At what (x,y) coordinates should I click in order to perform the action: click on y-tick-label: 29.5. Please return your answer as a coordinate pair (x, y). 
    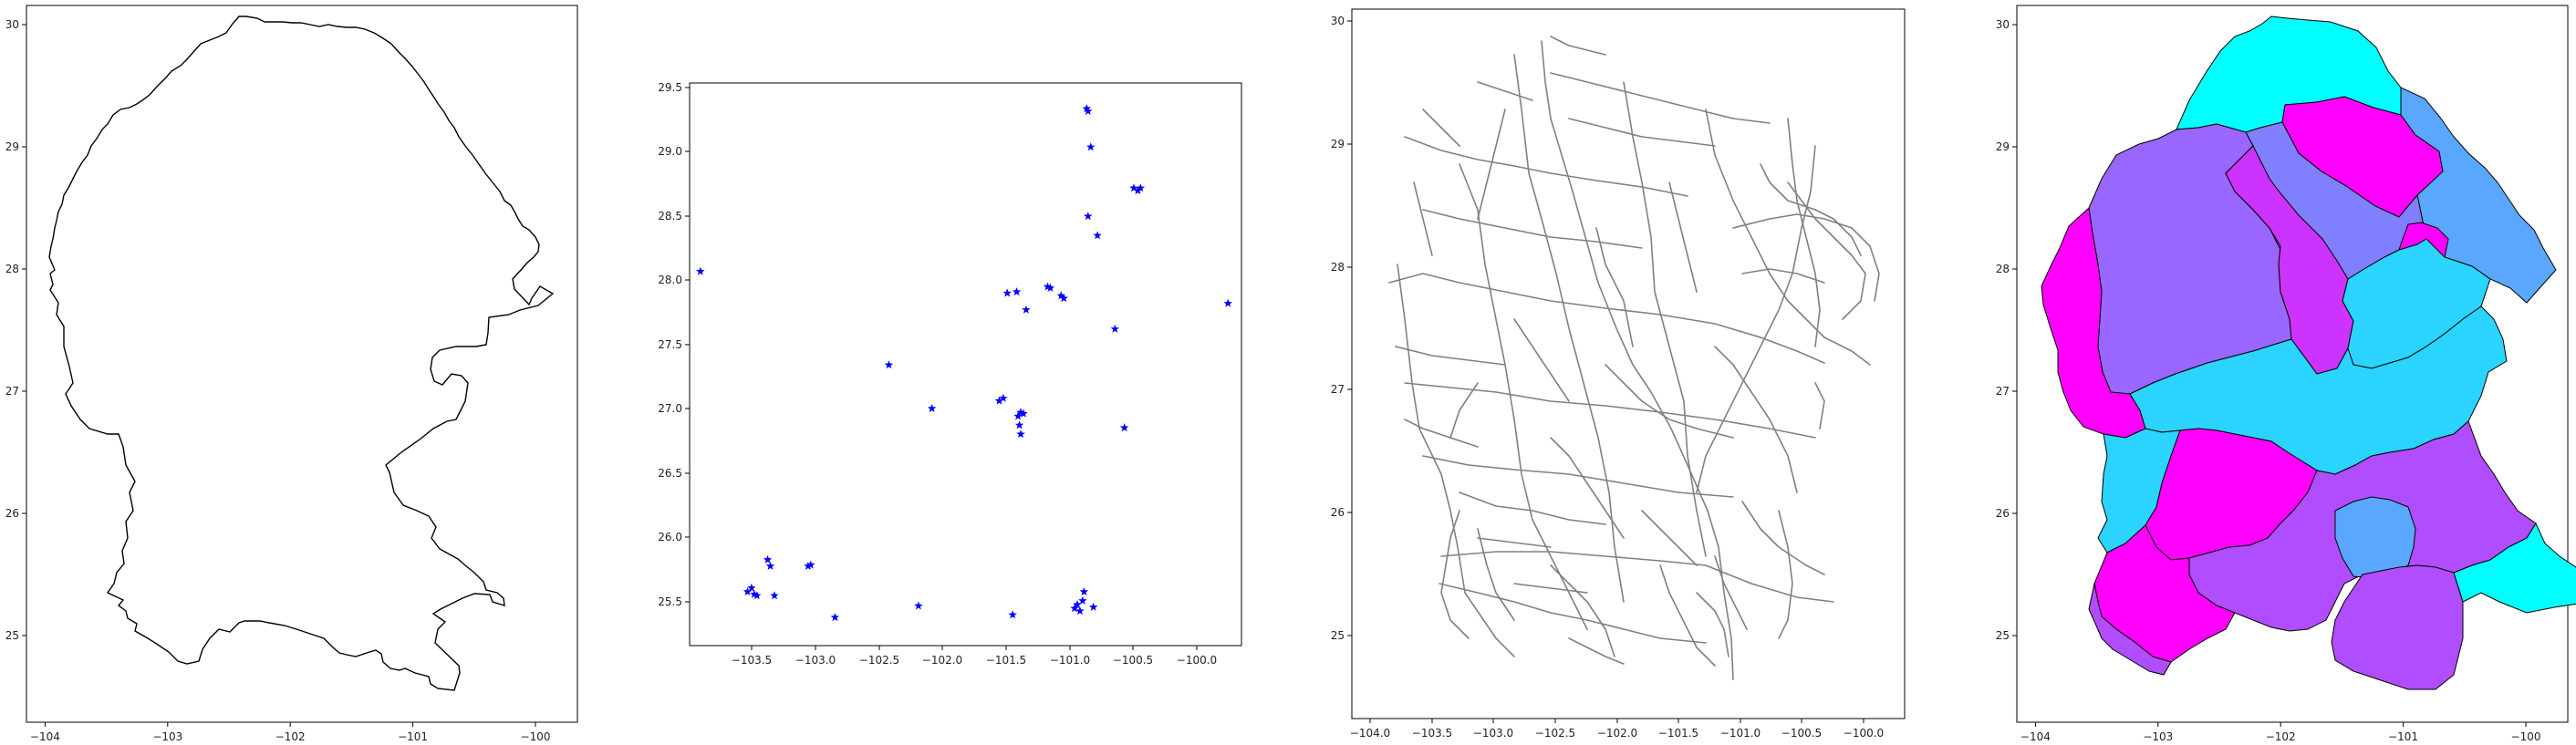
    Looking at the image, I should click on (670, 87).